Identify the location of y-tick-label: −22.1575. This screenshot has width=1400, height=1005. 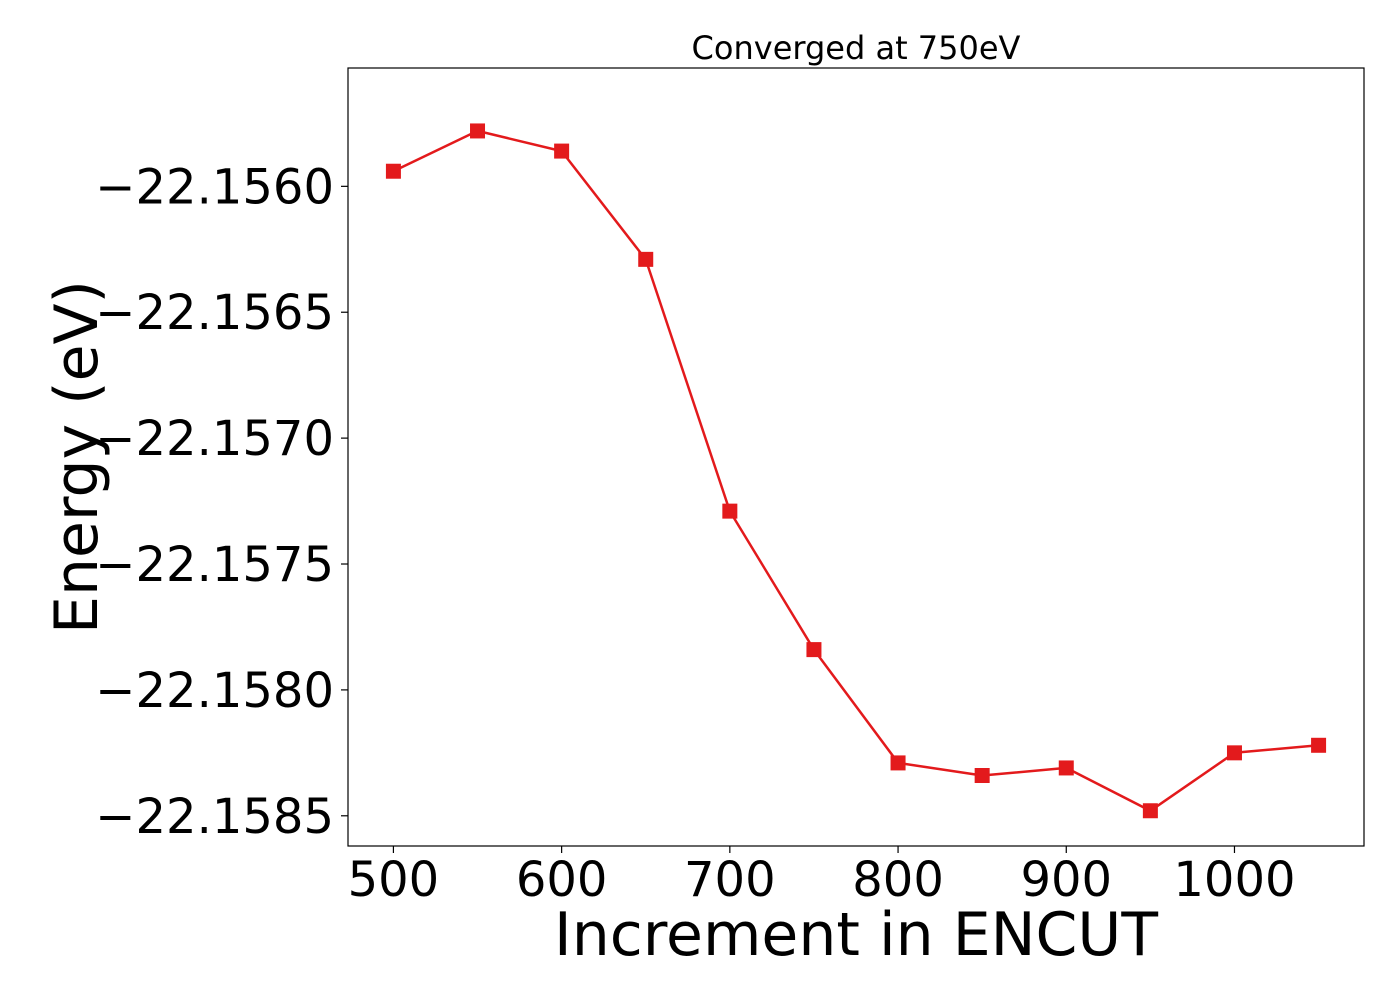
(214, 565).